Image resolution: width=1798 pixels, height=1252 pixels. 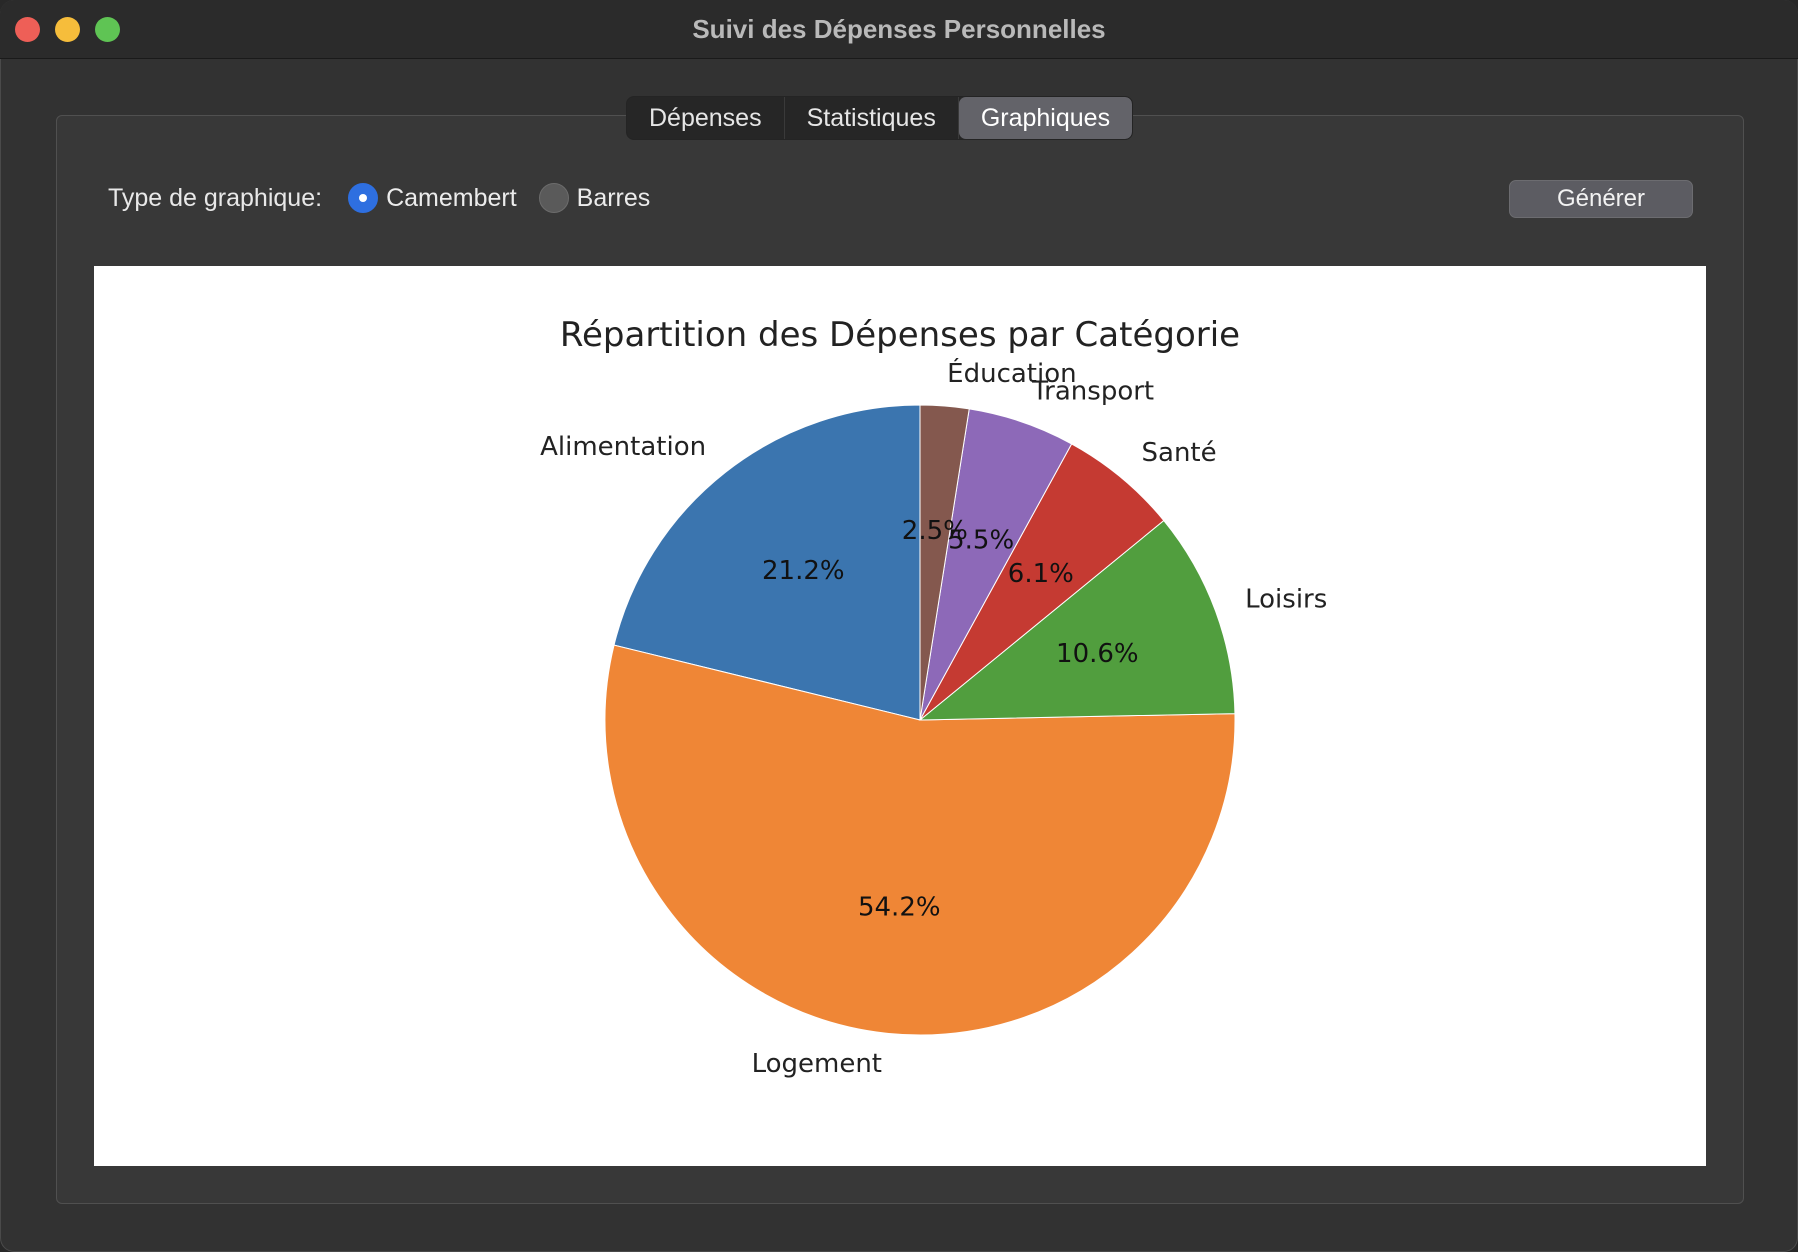 I want to click on title-bar: Suivi des Dépenses Personnelles, so click(x=899, y=29).